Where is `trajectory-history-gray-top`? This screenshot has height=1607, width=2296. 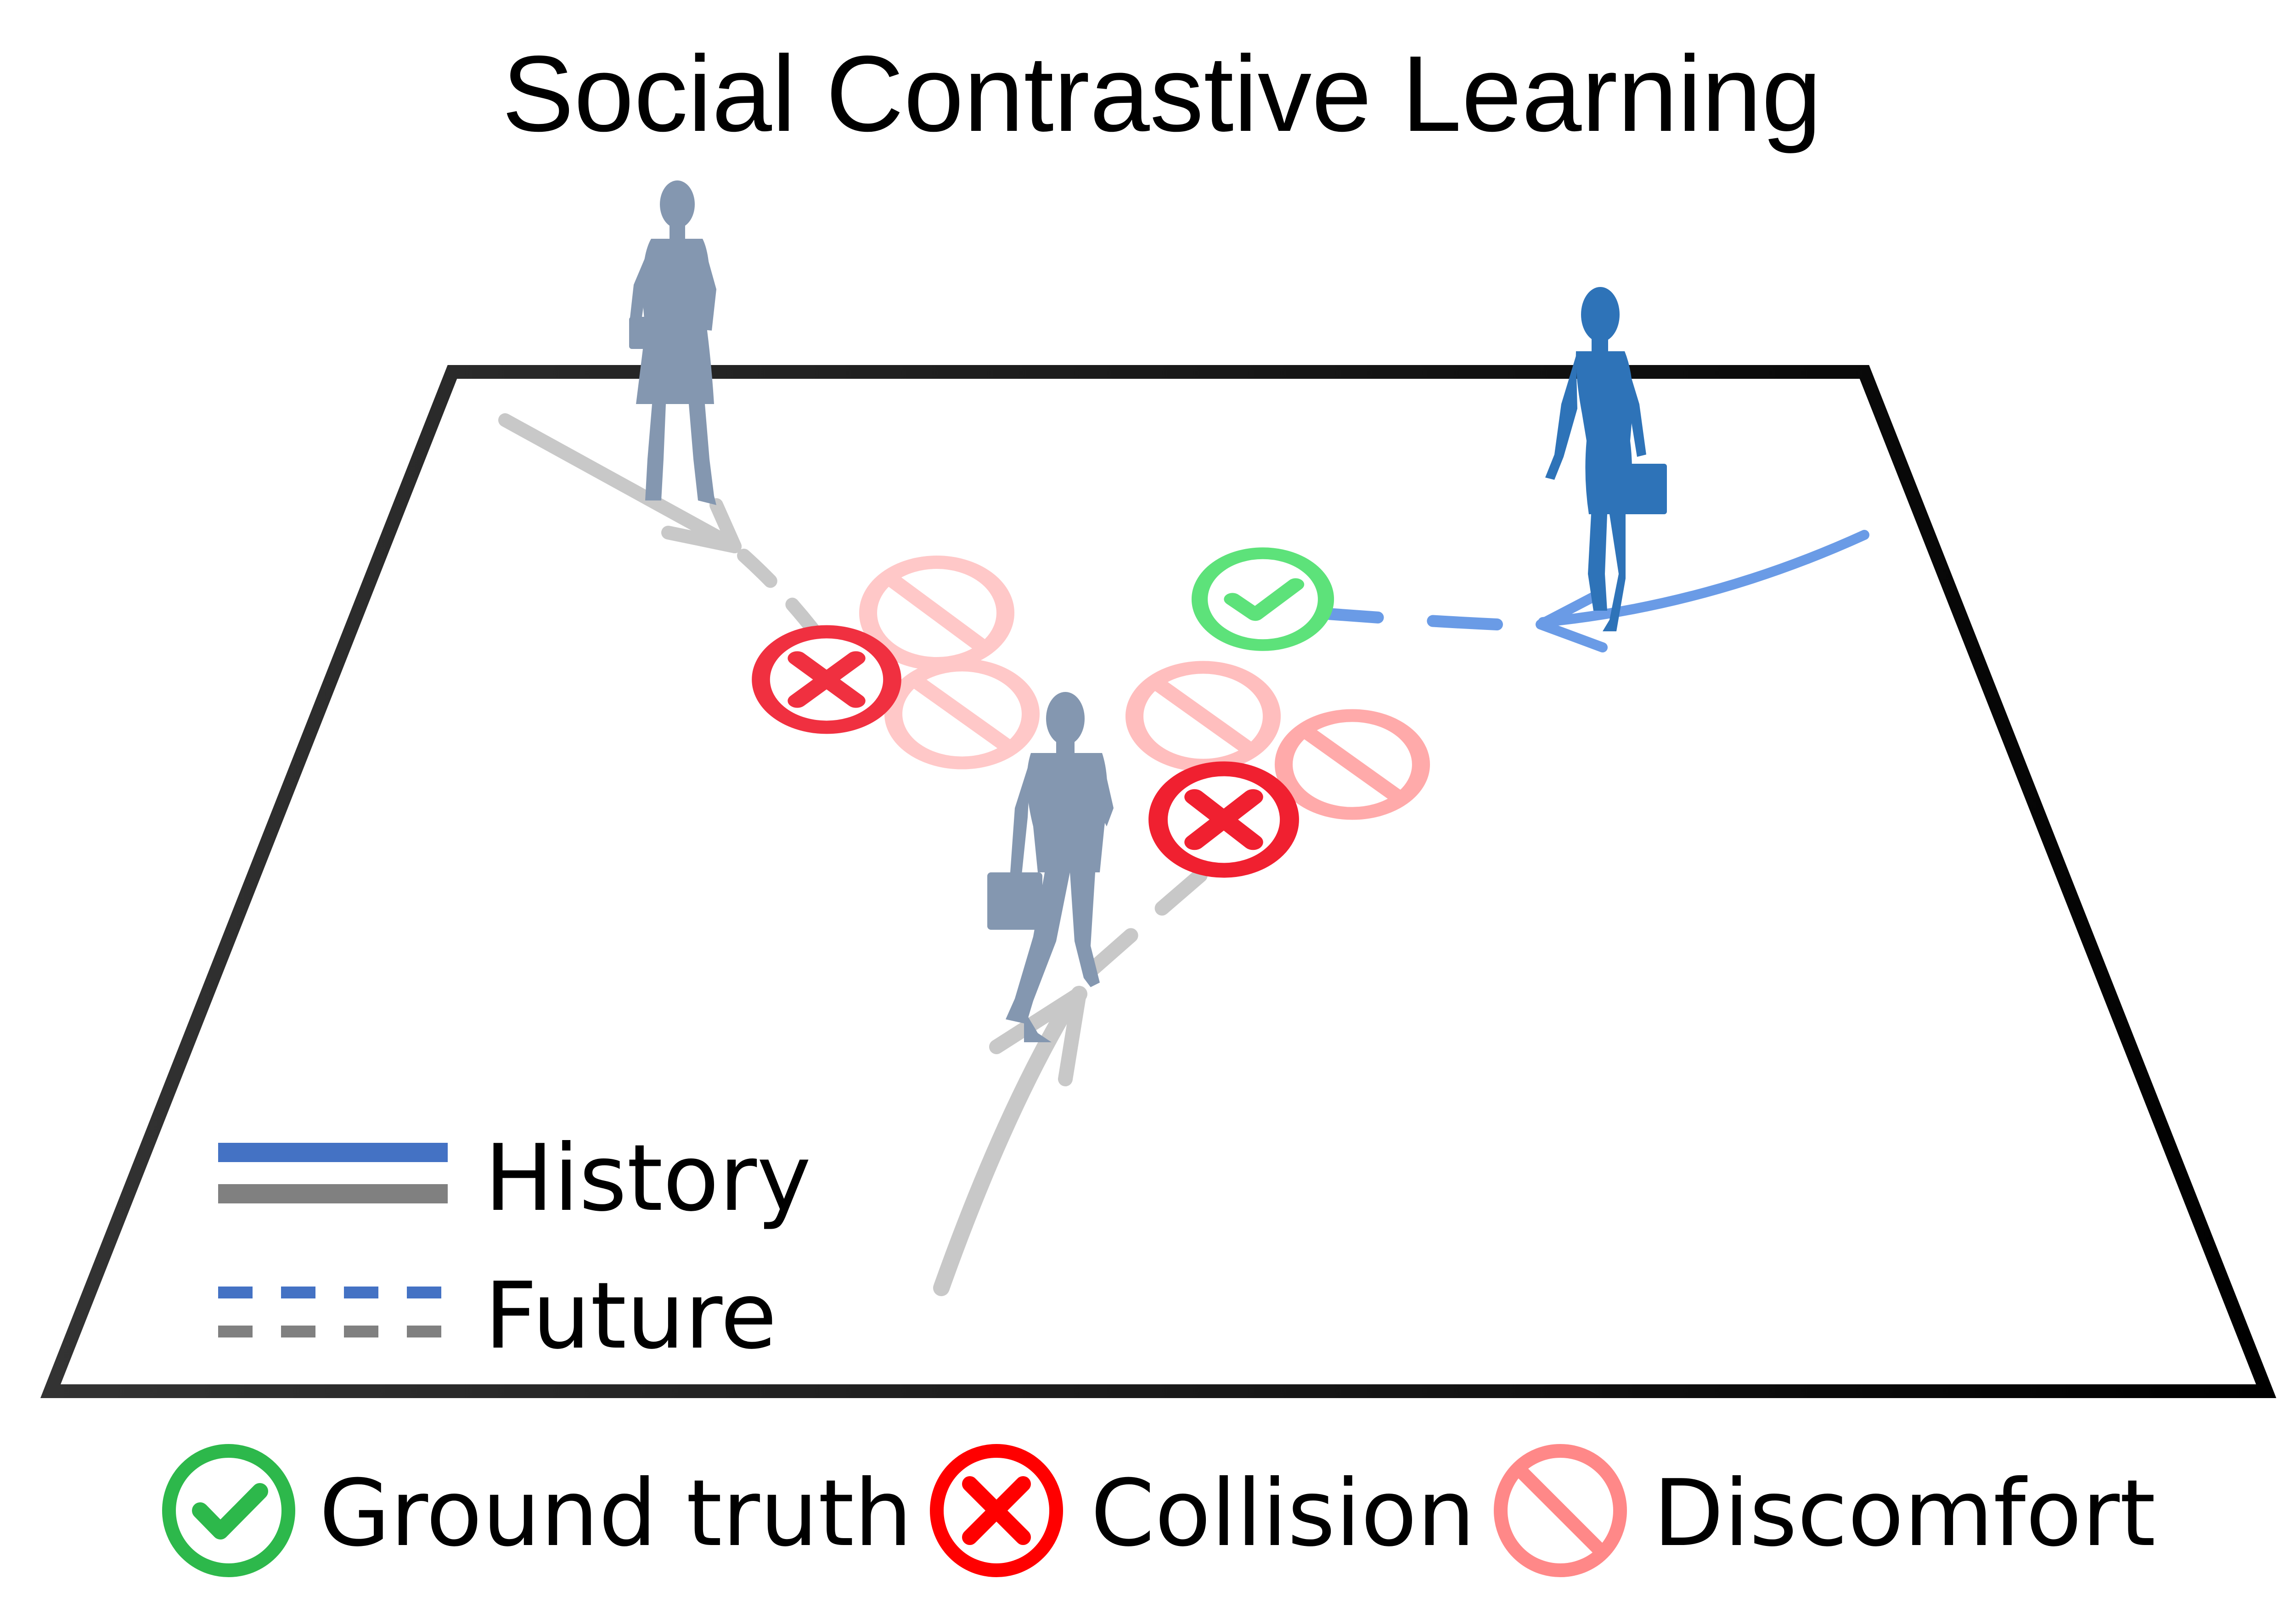 trajectory-history-gray-top is located at coordinates (620, 483).